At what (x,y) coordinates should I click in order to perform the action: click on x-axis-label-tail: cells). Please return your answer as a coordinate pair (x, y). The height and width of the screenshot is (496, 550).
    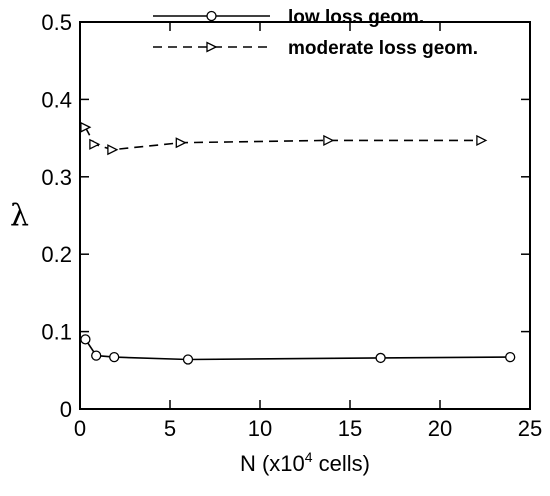
    Looking at the image, I should click on (341, 463).